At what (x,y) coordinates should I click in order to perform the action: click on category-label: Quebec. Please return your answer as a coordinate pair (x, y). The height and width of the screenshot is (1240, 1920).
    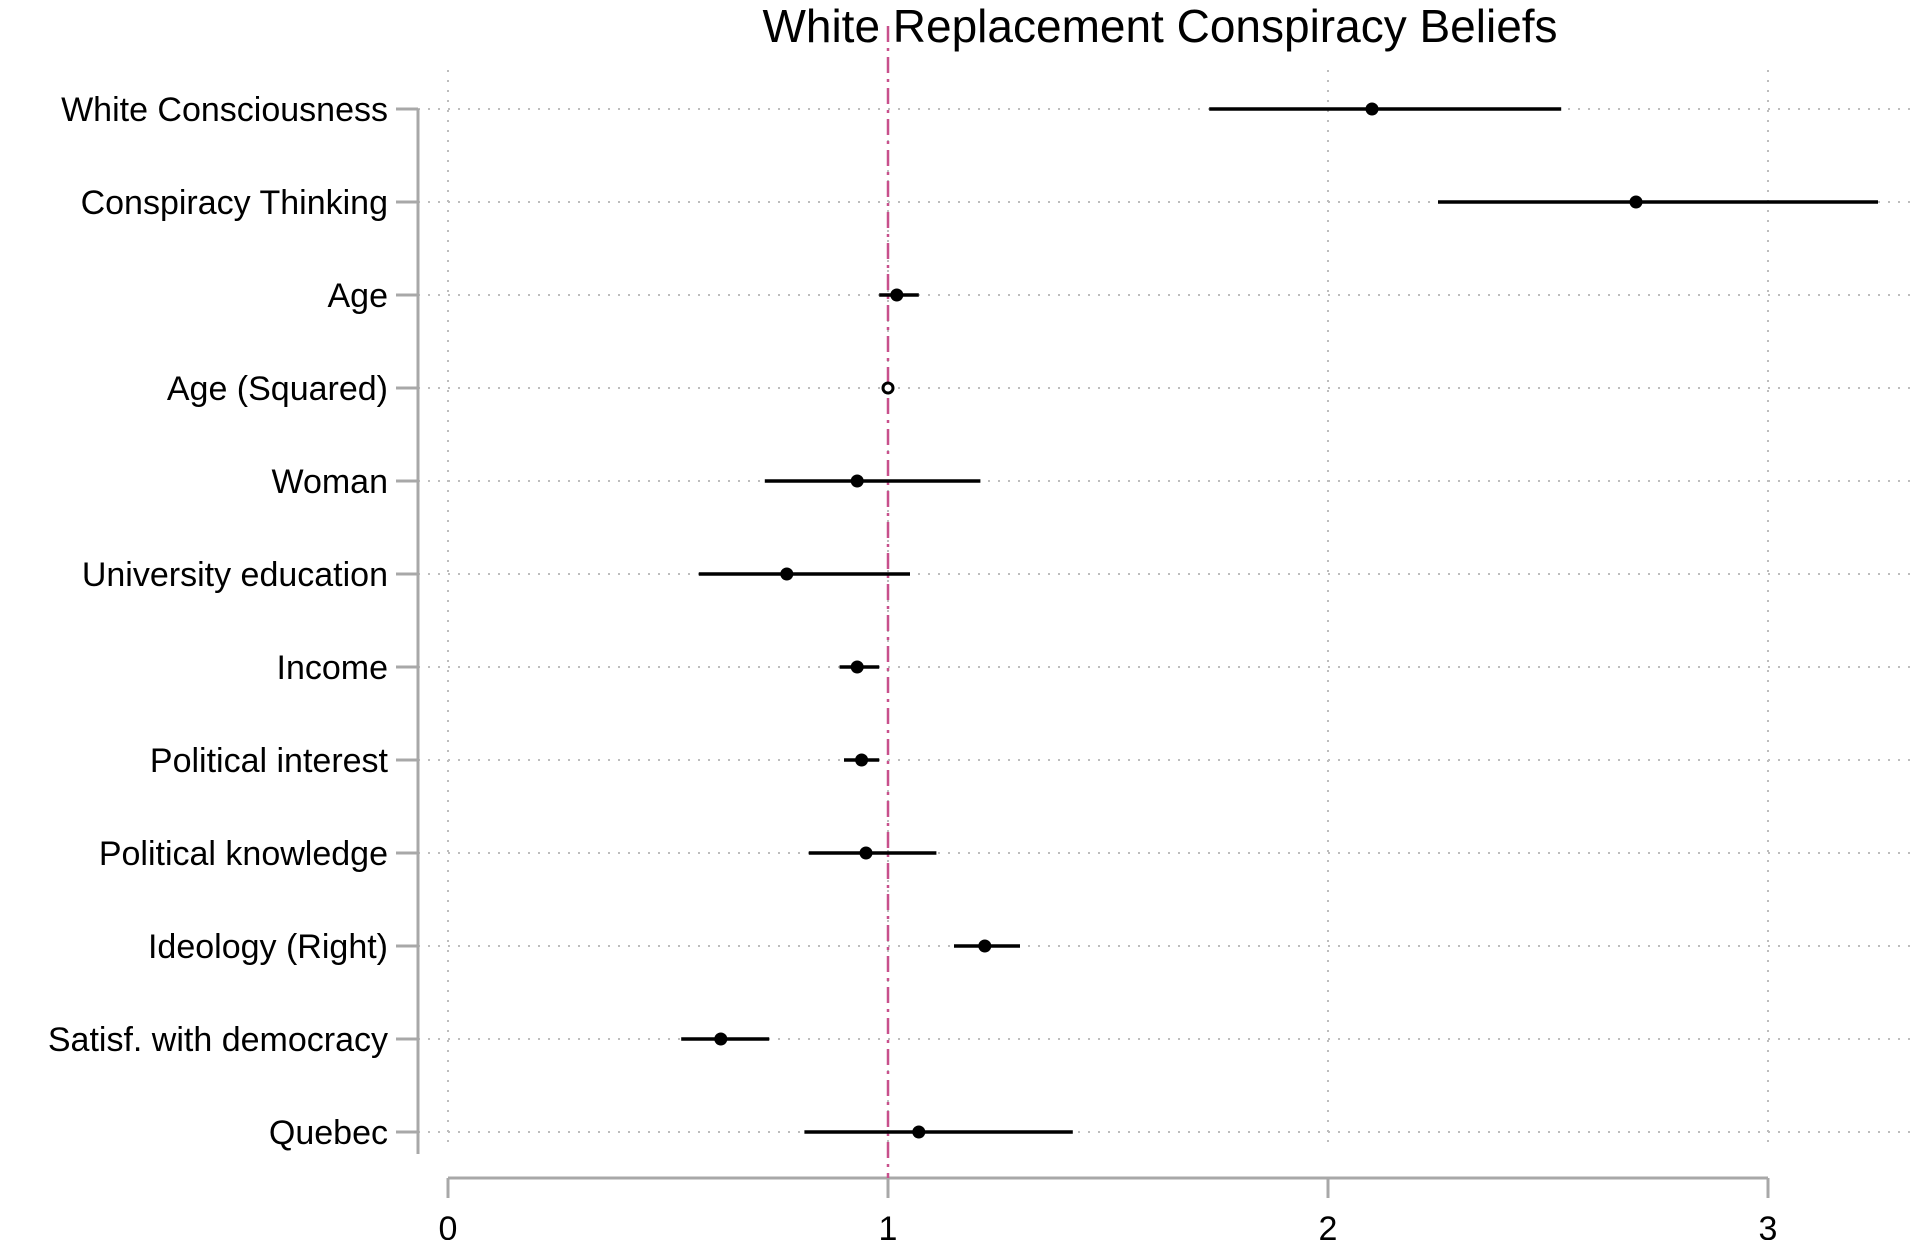
    Looking at the image, I should click on (328, 1133).